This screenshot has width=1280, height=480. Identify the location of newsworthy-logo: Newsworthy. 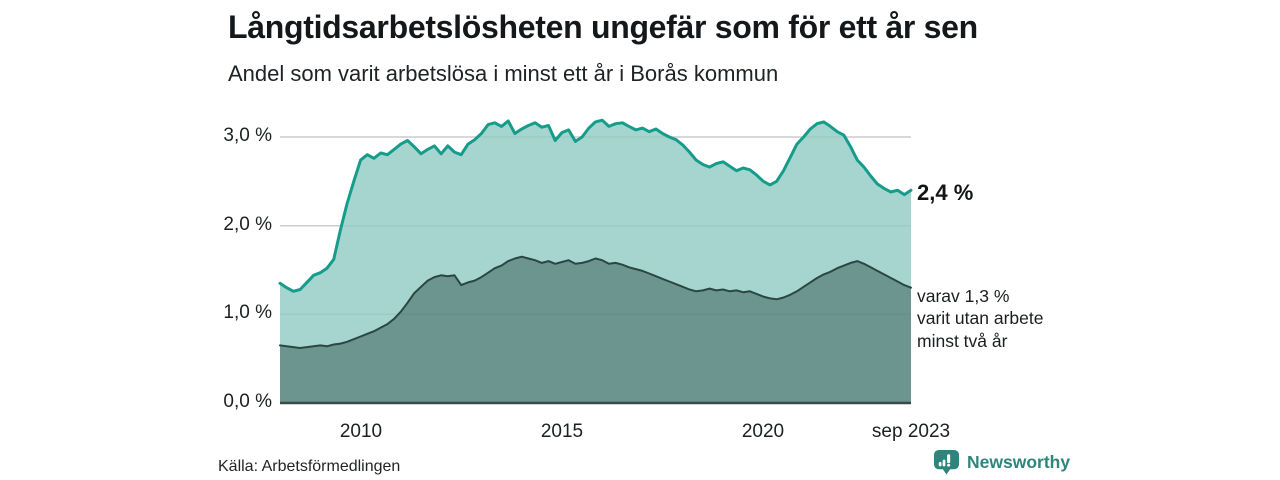
(1001, 462).